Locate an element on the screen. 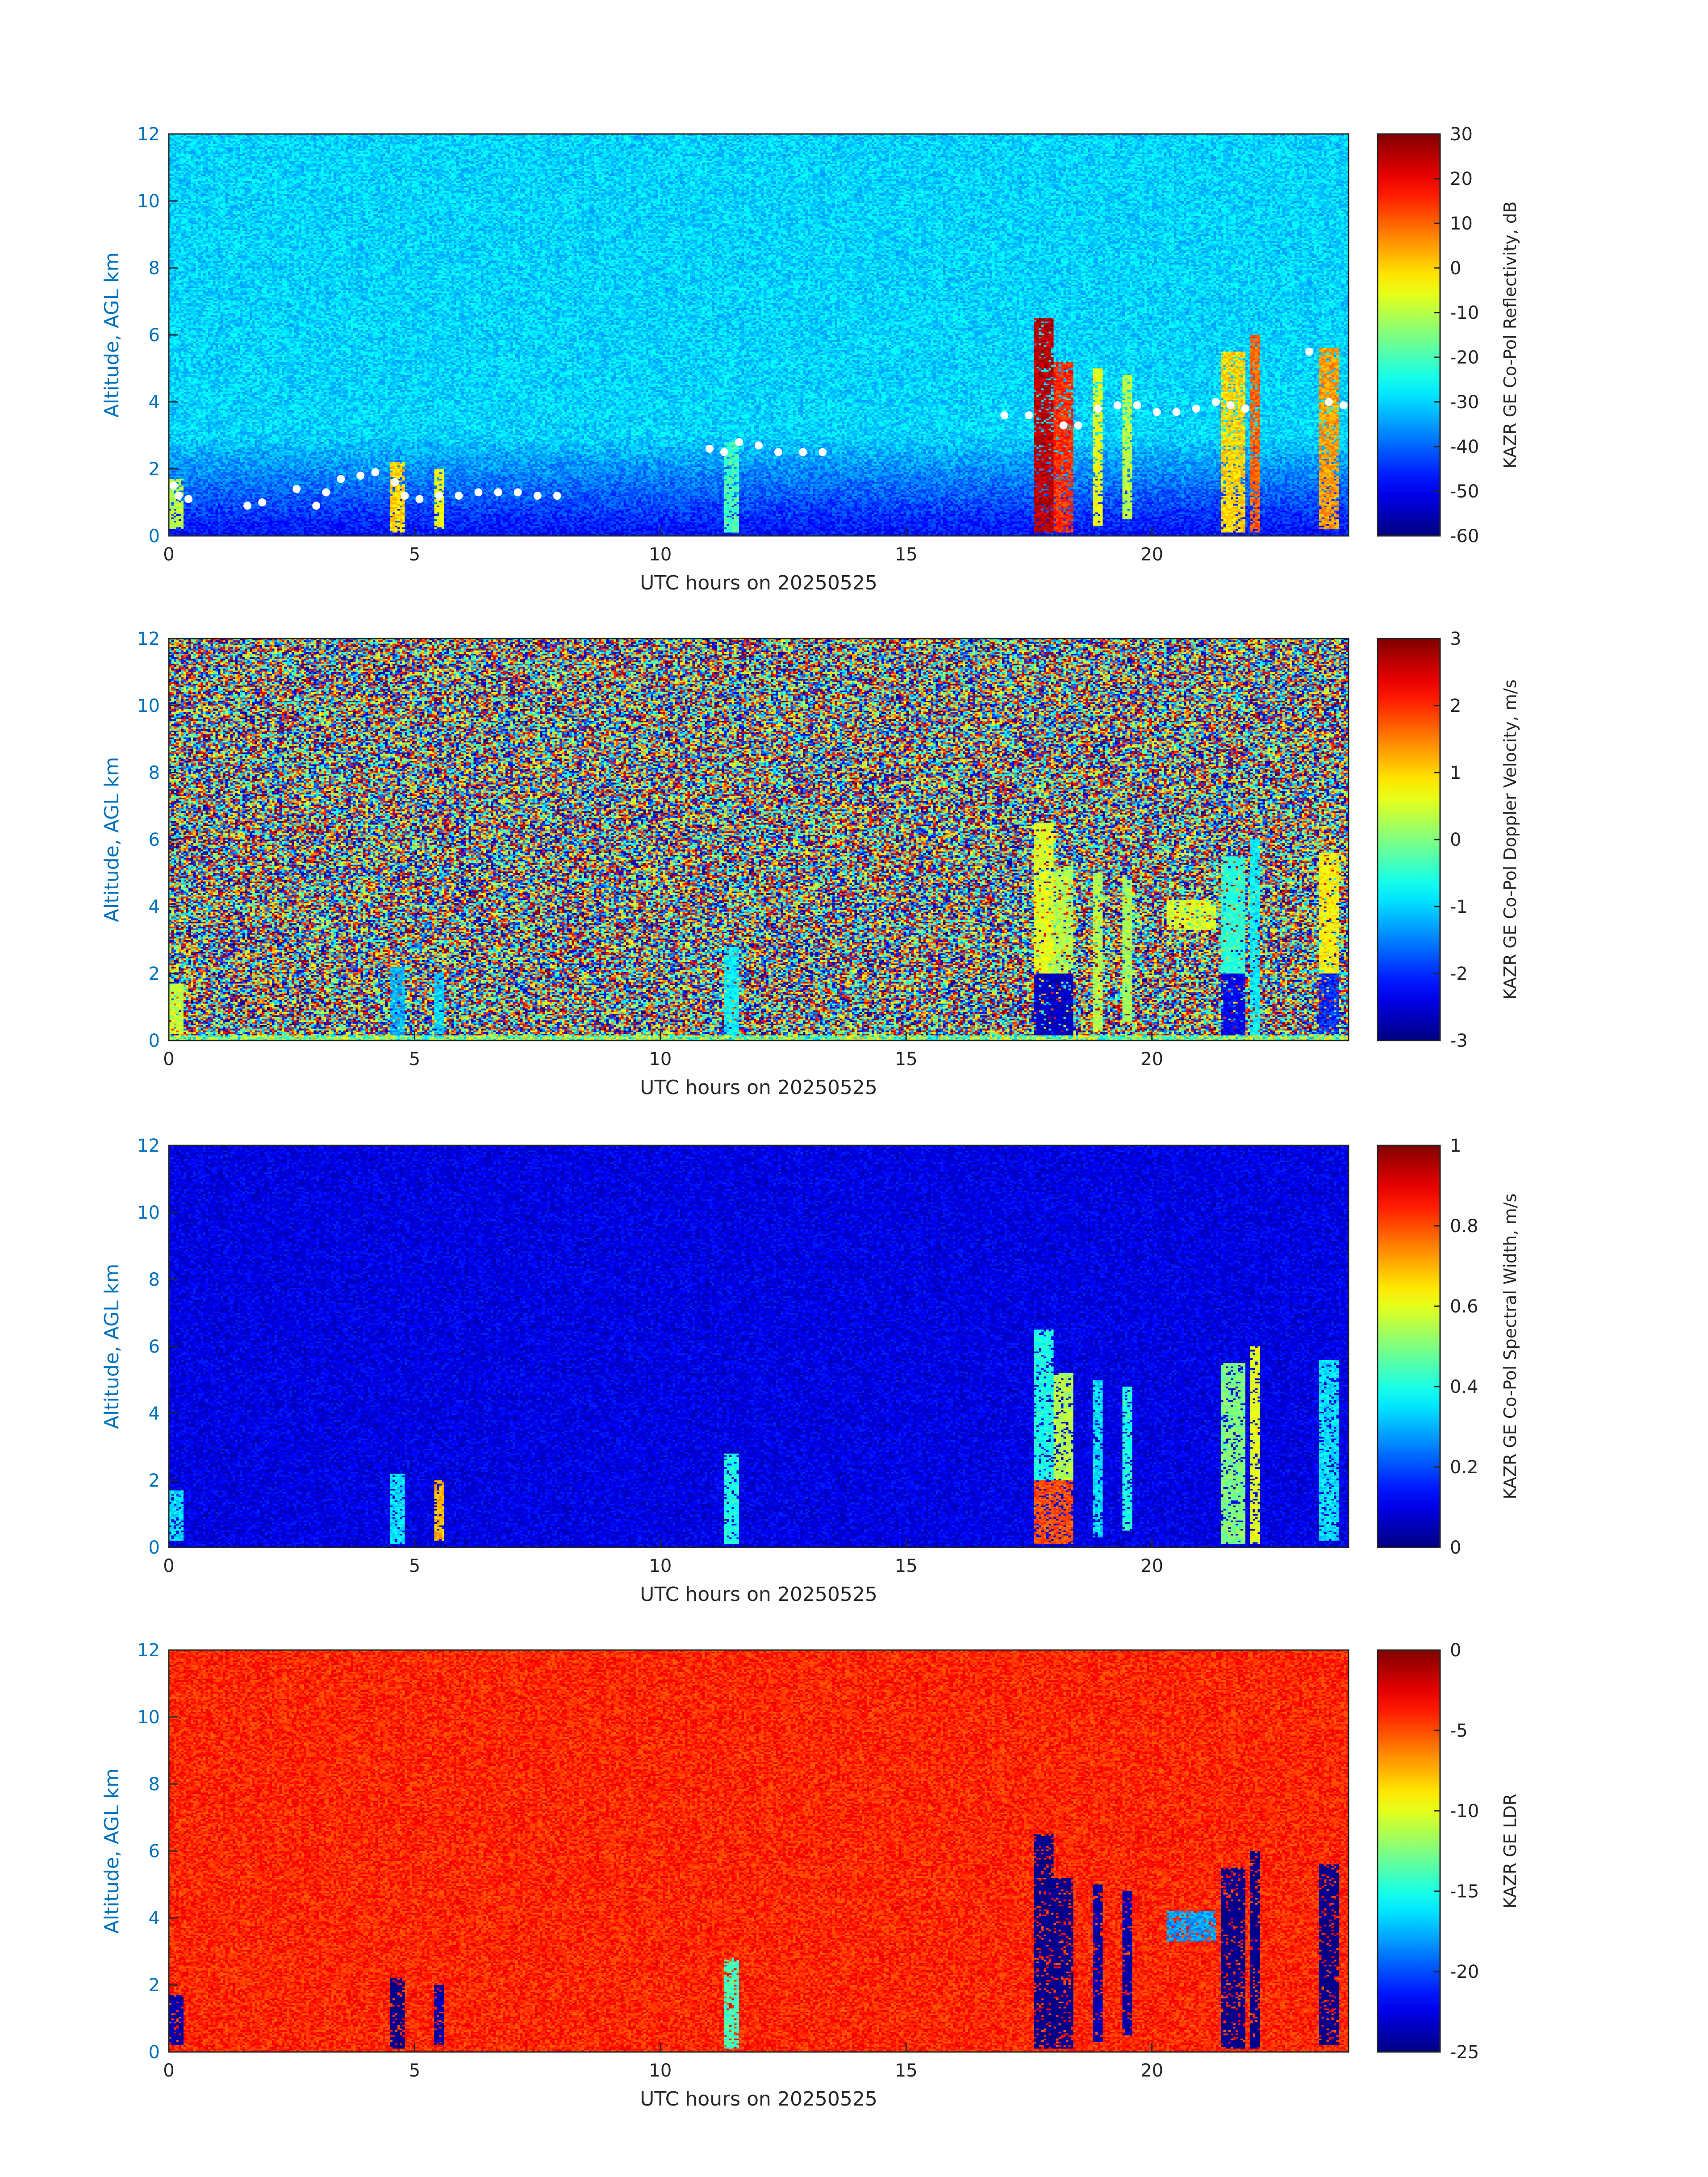 This screenshot has width=1708, height=2177. colorbar-tick-label: -20 is located at coordinates (1464, 357).